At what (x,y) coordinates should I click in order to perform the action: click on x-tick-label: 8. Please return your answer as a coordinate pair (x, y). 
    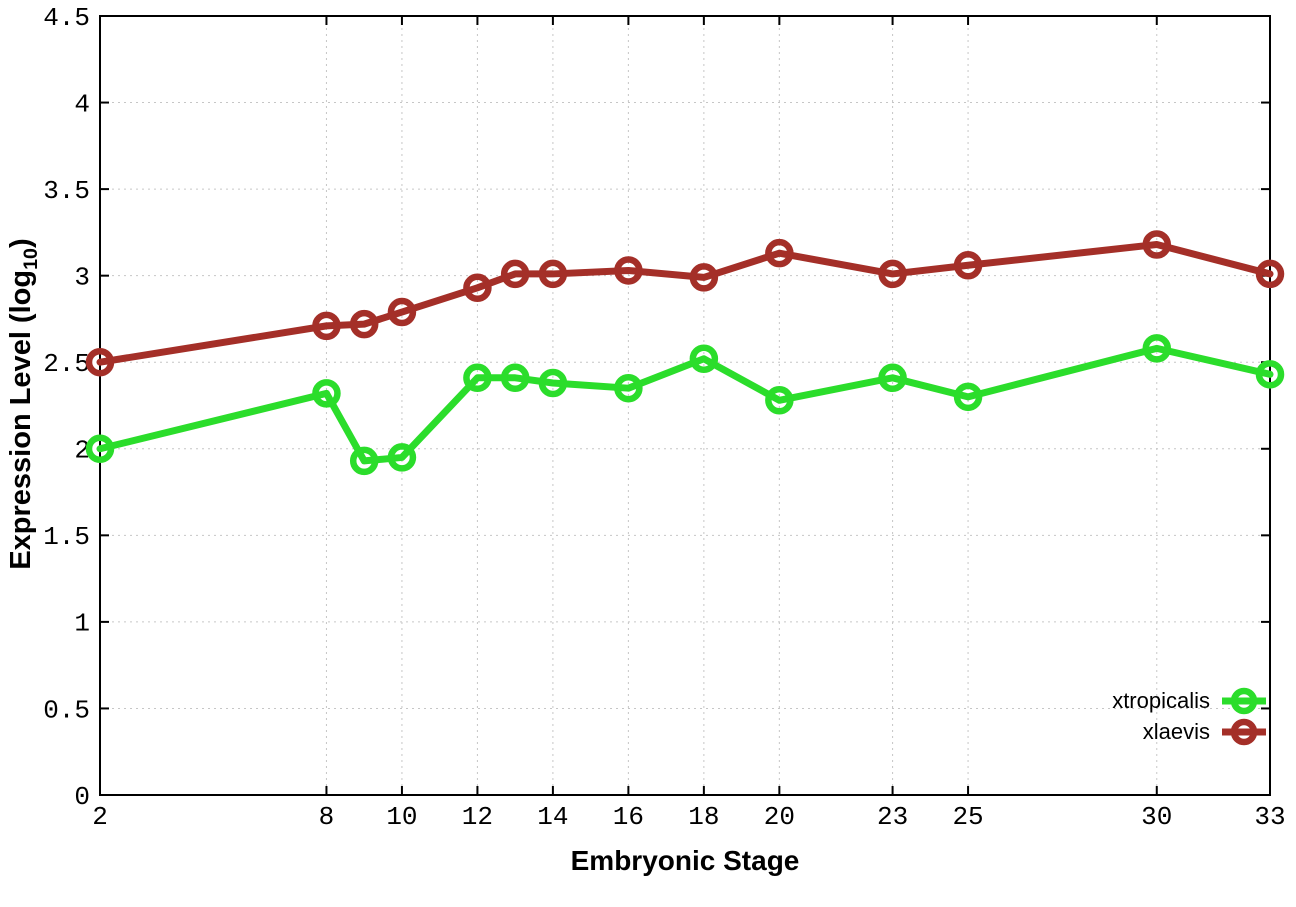
    Looking at the image, I should click on (327, 817).